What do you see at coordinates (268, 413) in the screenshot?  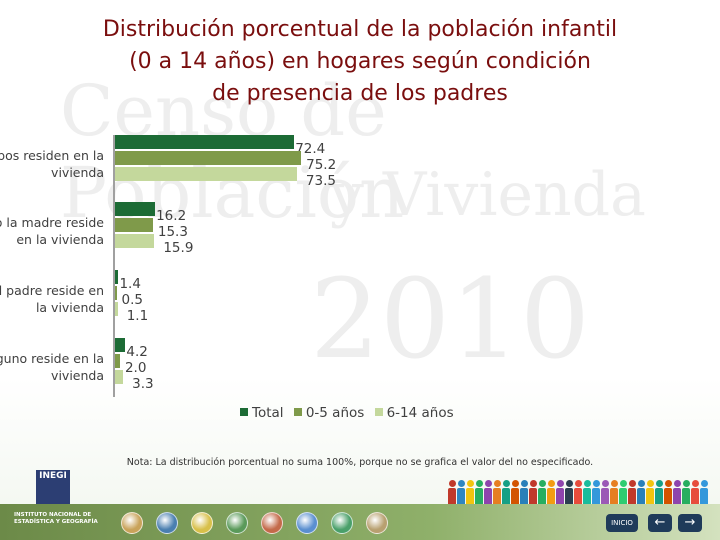 I see `legend-label: Total` at bounding box center [268, 413].